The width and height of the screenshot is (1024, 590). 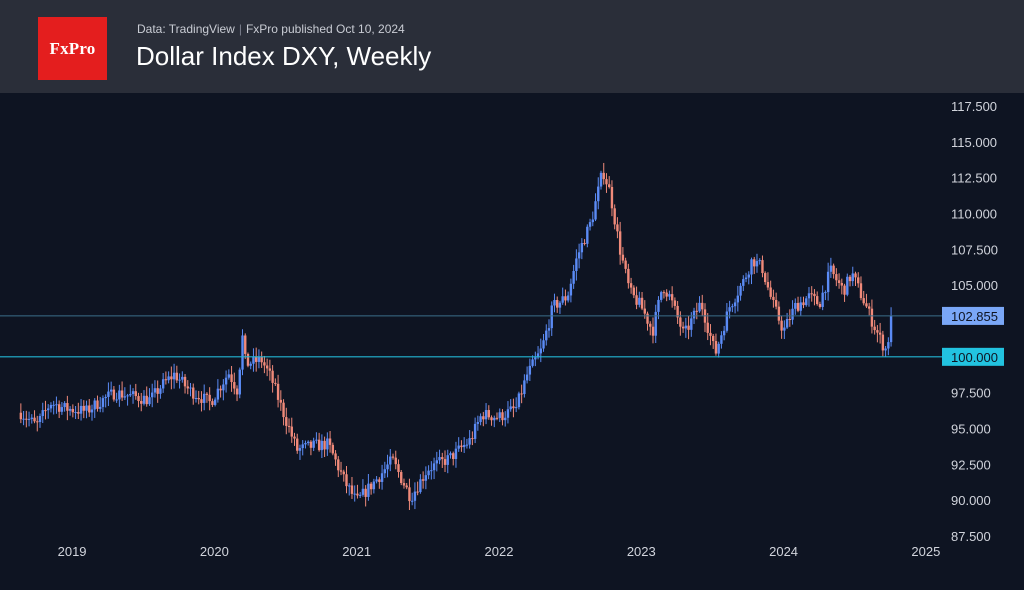 What do you see at coordinates (214, 551) in the screenshot?
I see `x-tick-label: 2020` at bounding box center [214, 551].